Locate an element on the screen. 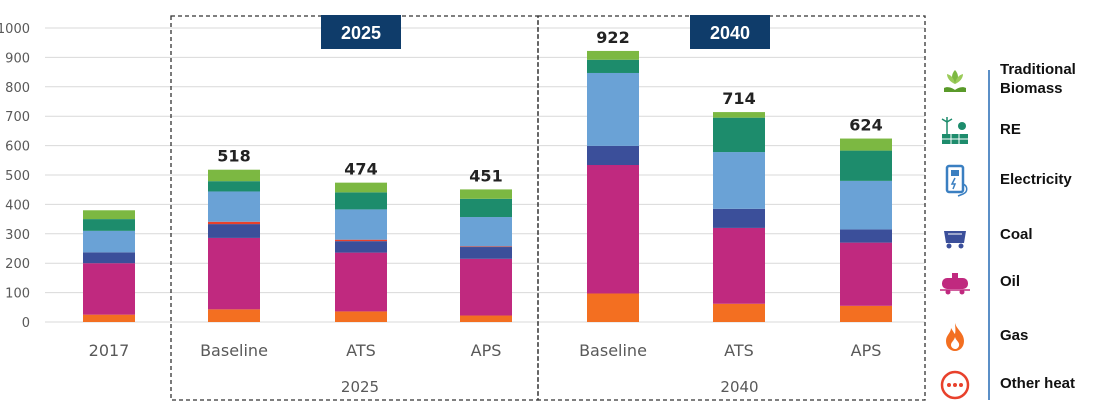  y-tick-label: 100 is located at coordinates (17, 294).